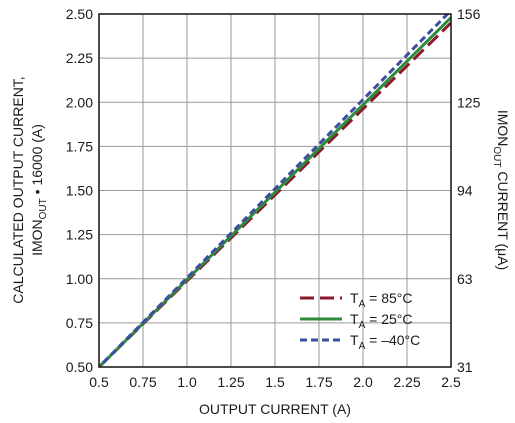  I want to click on y-tick-label: 1.00, so click(79, 279).